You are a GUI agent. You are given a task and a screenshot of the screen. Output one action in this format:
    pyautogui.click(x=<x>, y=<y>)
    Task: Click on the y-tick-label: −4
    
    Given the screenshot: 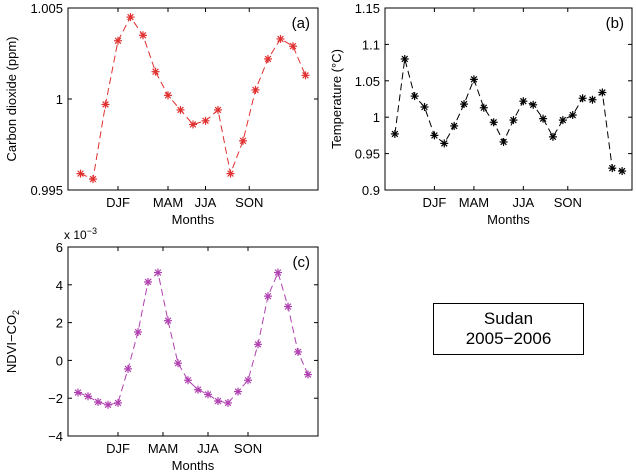 What is the action you would take?
    pyautogui.click(x=55, y=436)
    